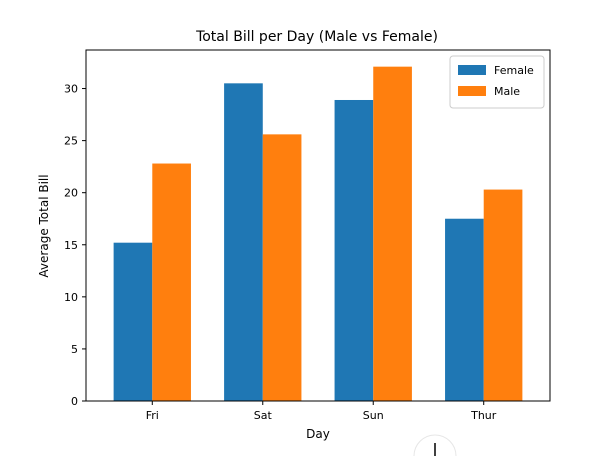  Describe the element at coordinates (503, 295) in the screenshot. I see `bar-male-thur` at that location.